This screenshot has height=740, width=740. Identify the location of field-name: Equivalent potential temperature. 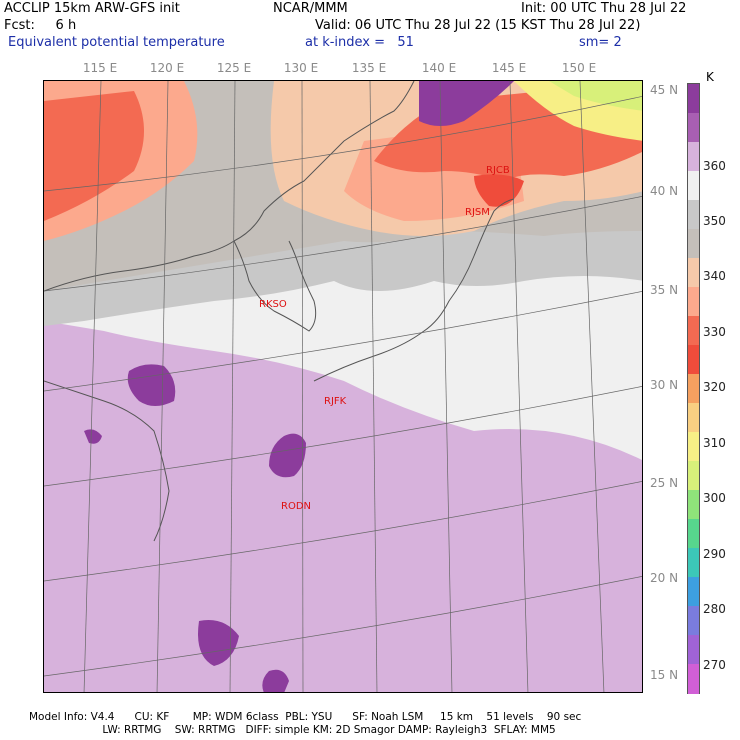
(116, 42).